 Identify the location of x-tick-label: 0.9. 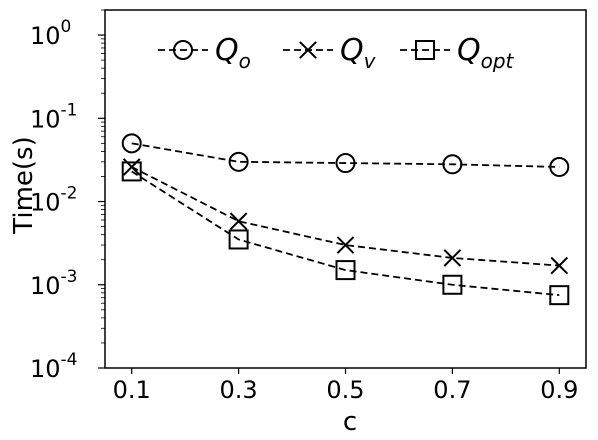
(559, 390).